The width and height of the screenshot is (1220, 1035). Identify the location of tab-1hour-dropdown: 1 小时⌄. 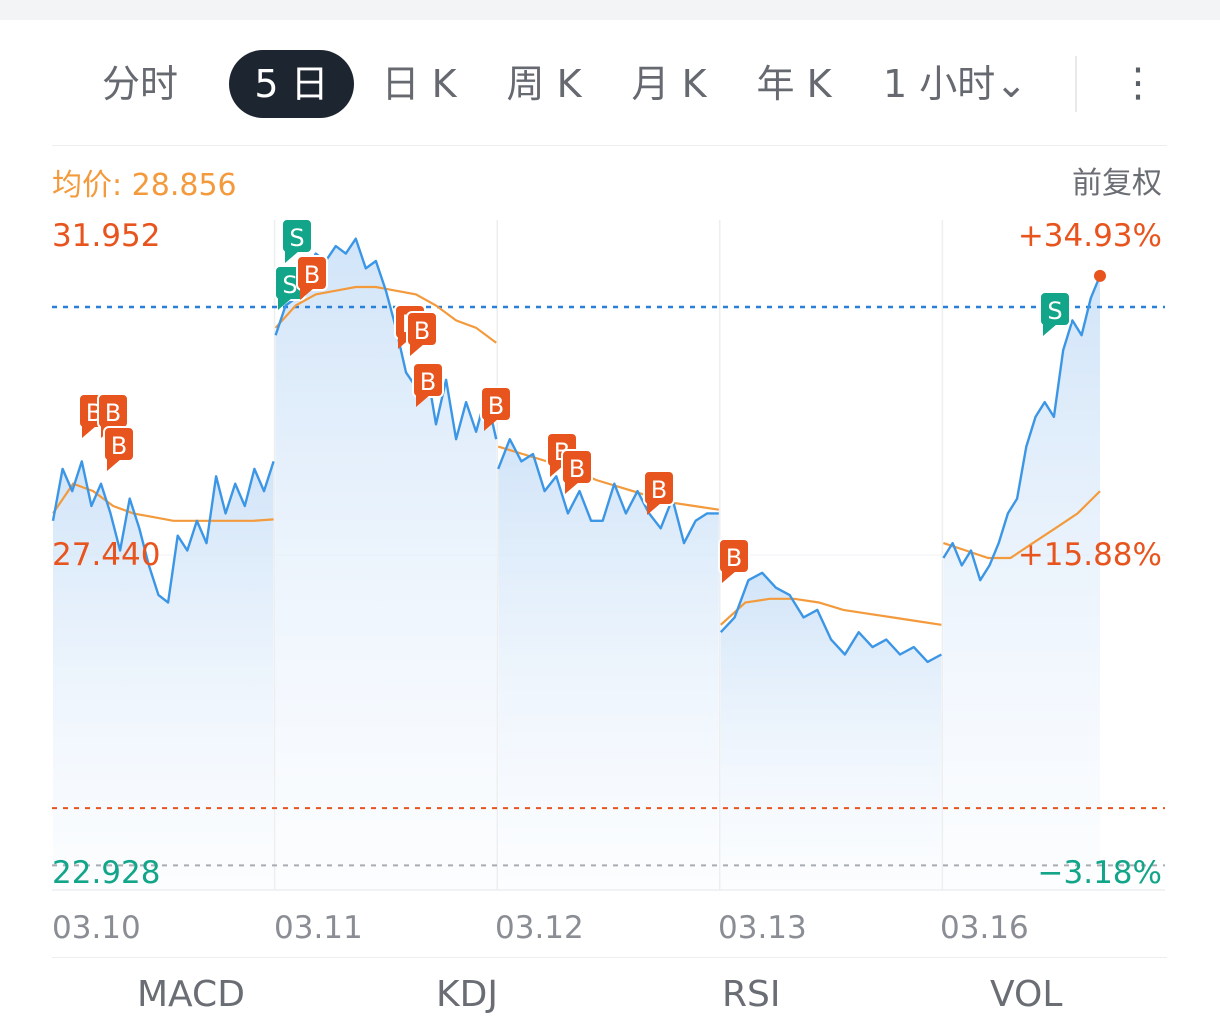
(955, 84).